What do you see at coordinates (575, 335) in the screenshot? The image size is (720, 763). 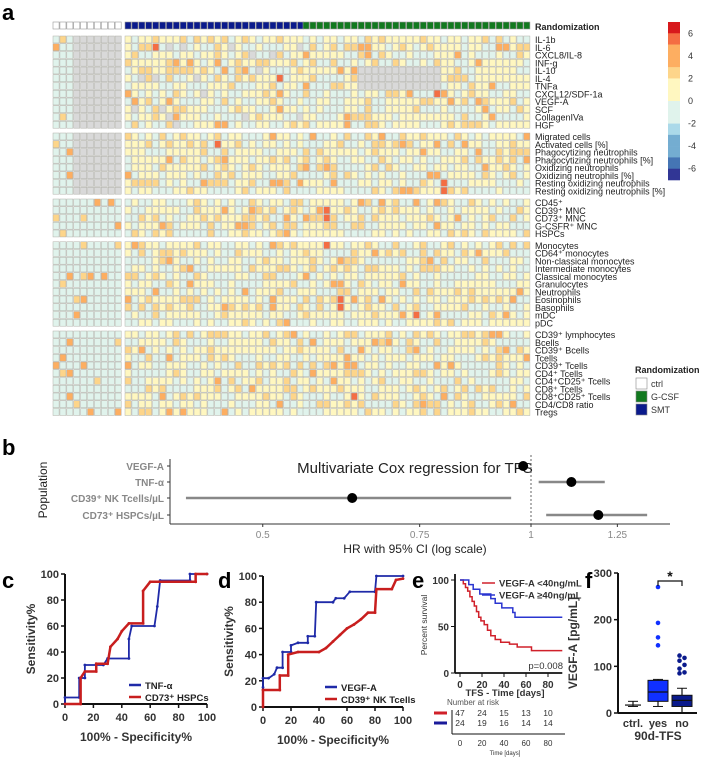 I see `heatmap-row-label: CD39⁺ lymphocytes` at bounding box center [575, 335].